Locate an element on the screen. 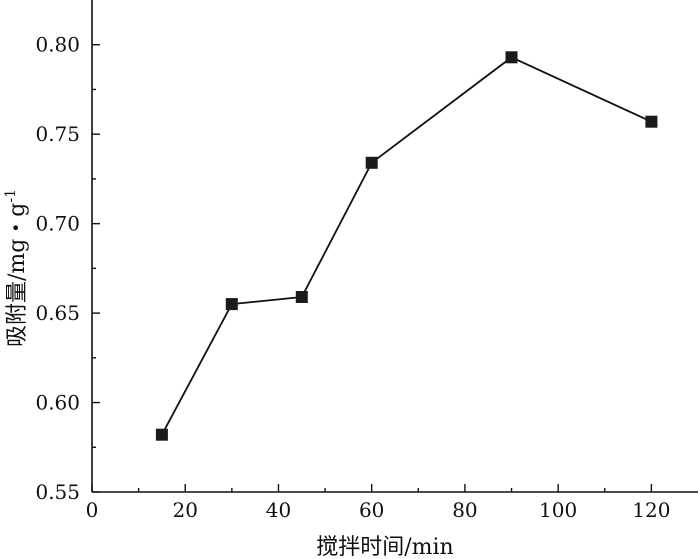 The width and height of the screenshot is (700, 559). y-tick-label: 0.60 is located at coordinates (57, 403).